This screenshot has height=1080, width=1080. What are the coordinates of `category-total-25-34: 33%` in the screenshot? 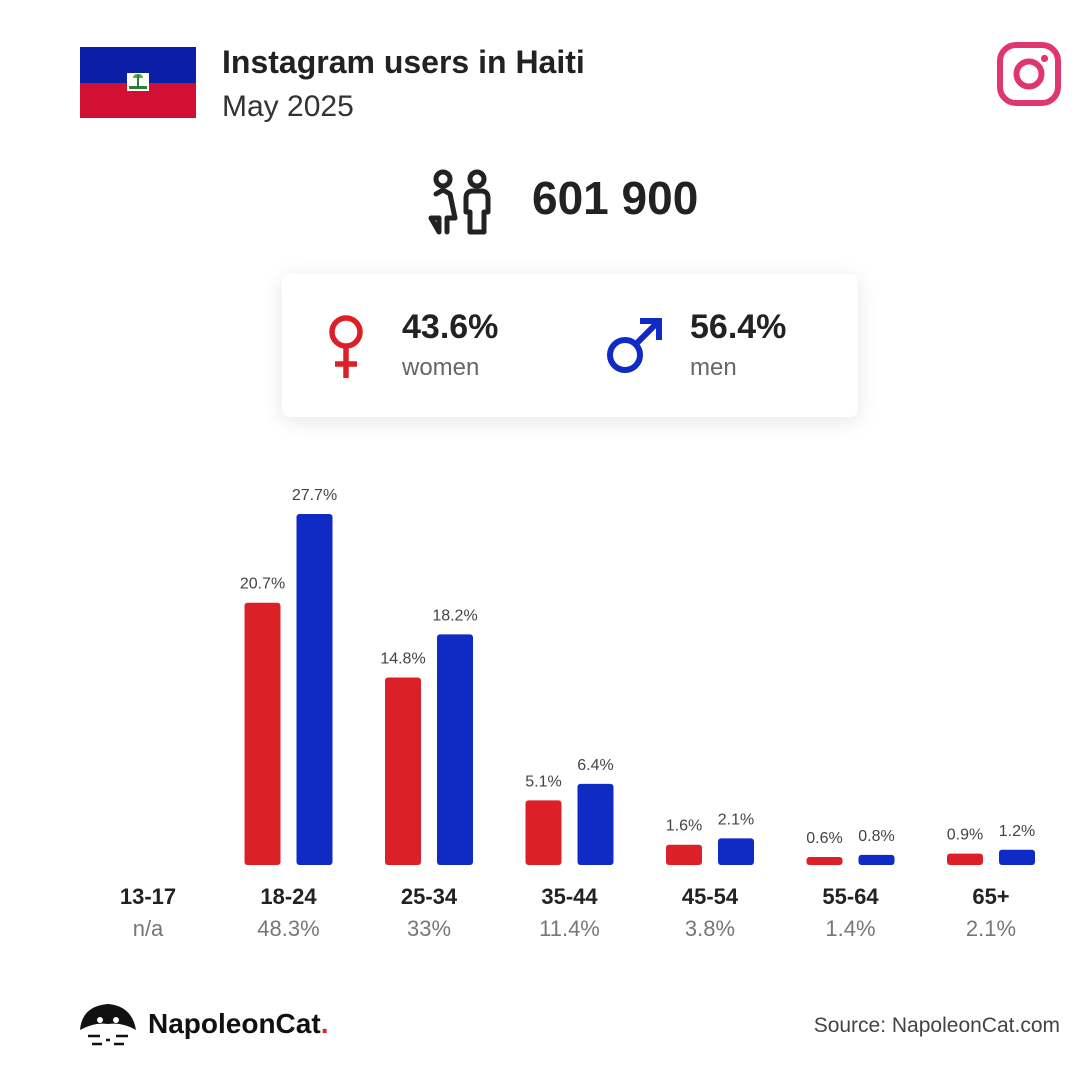 It's located at (429, 928).